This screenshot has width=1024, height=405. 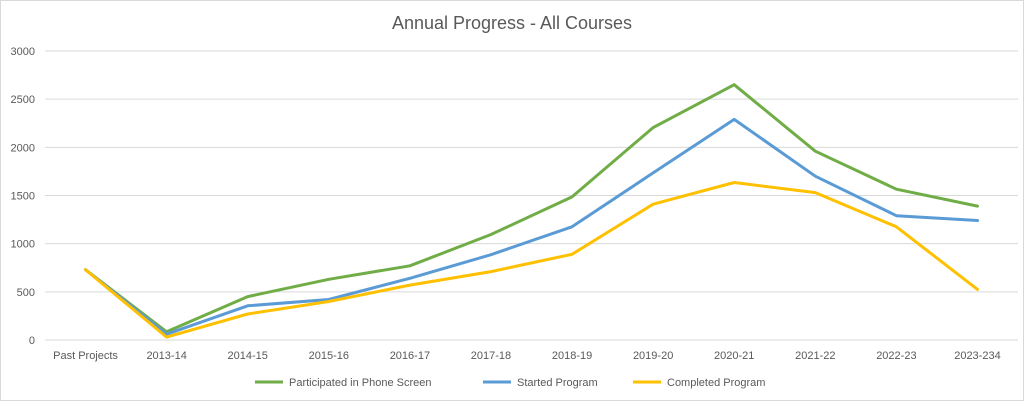 I want to click on y-tick-label: 0, so click(x=32, y=341).